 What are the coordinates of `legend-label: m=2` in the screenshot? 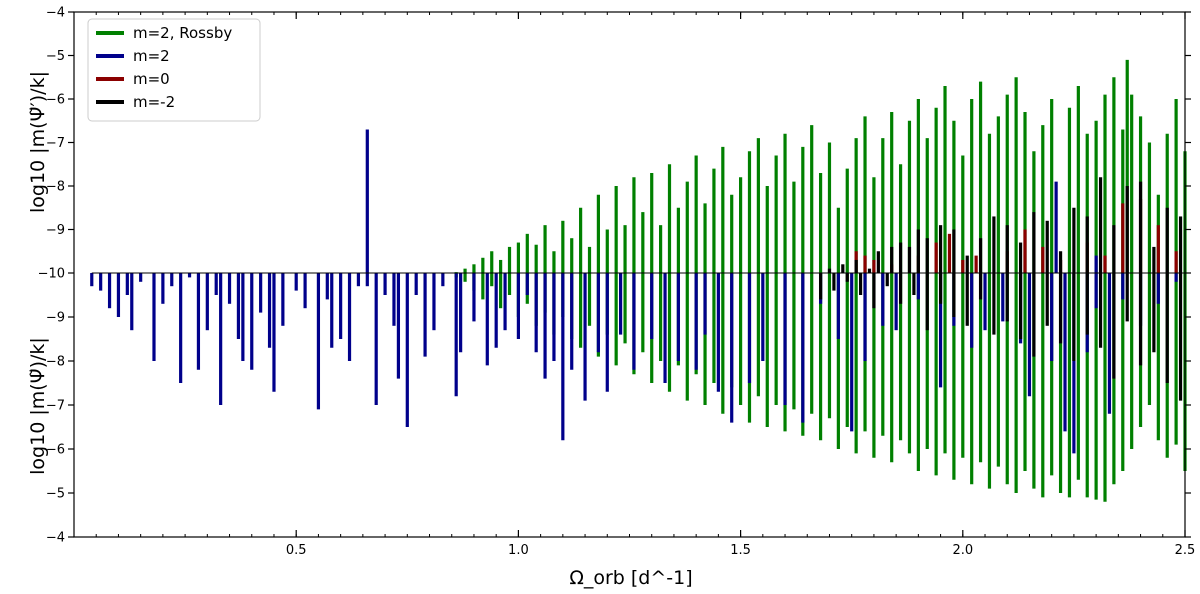 It's located at (151, 56).